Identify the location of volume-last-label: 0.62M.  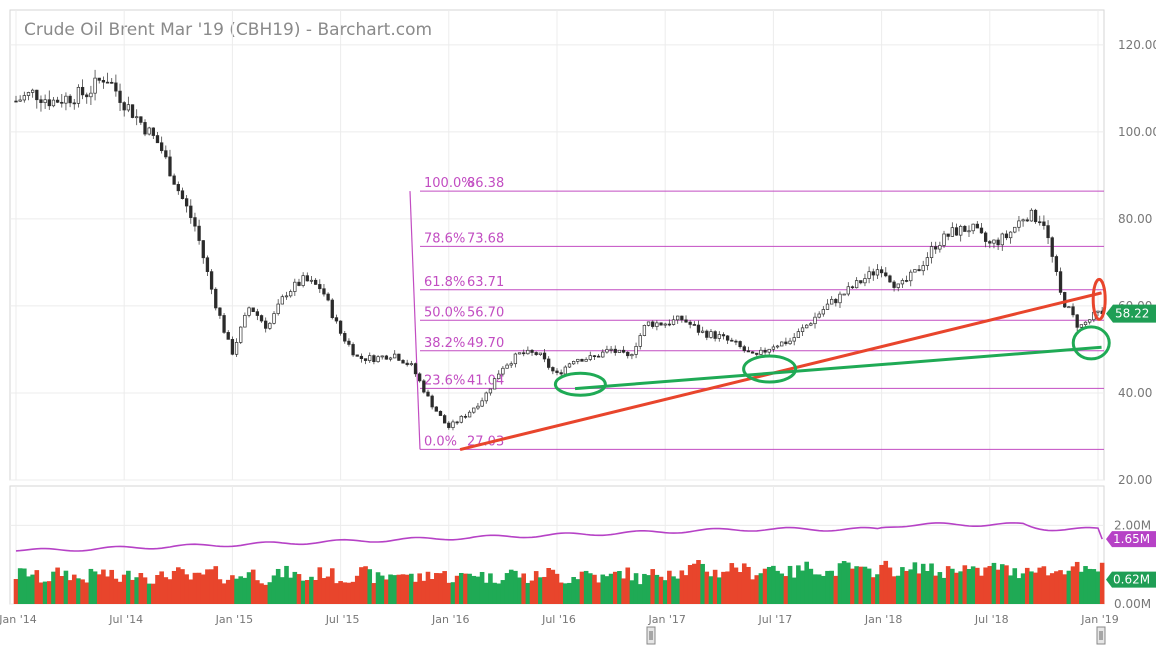
(1131, 580).